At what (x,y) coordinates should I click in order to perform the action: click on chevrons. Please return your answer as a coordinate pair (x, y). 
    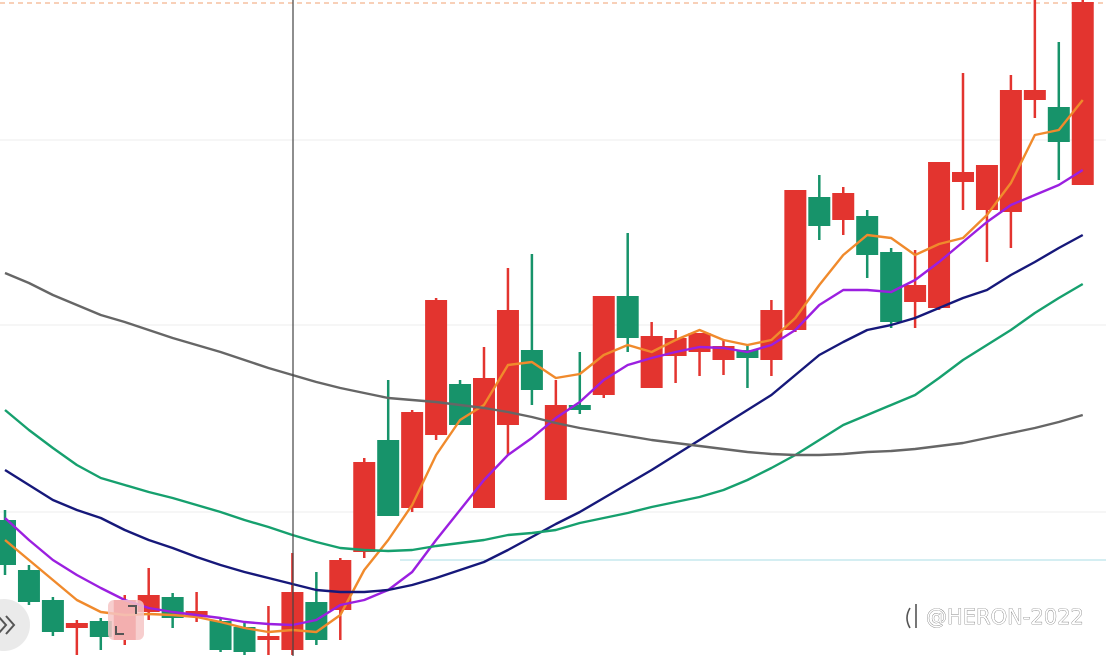
    Looking at the image, I should click on (8, 625).